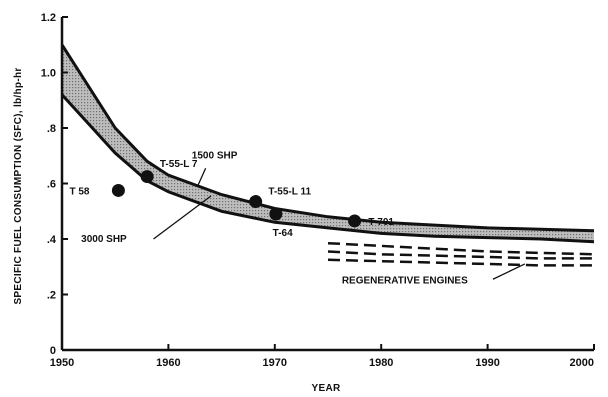  What do you see at coordinates (487, 363) in the screenshot?
I see `x-tick-label: 1990` at bounding box center [487, 363].